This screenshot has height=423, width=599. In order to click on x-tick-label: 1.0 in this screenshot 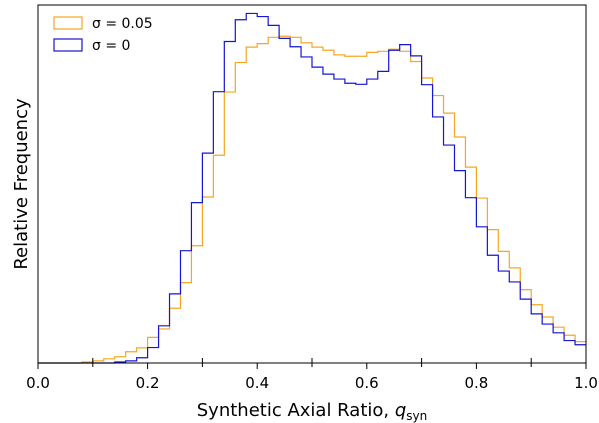, I will do `click(586, 383)`.